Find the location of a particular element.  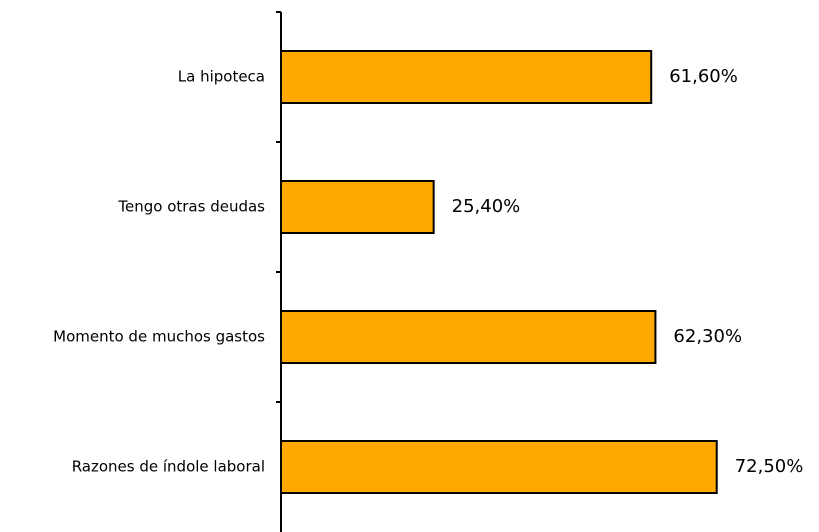

category-label: La hipoteca is located at coordinates (221, 77).